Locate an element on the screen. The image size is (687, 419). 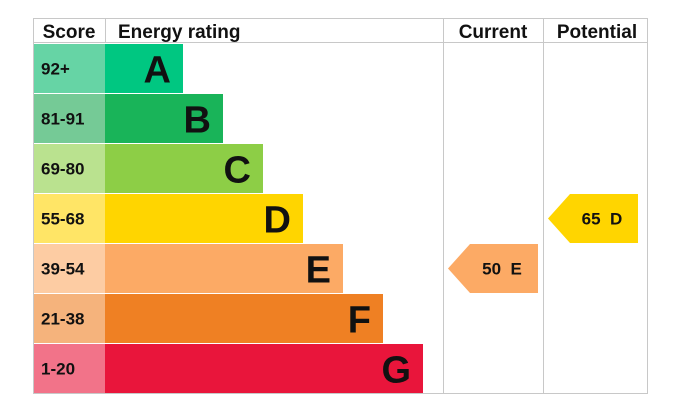
score-label-c: 69-80 is located at coordinates (62, 169).